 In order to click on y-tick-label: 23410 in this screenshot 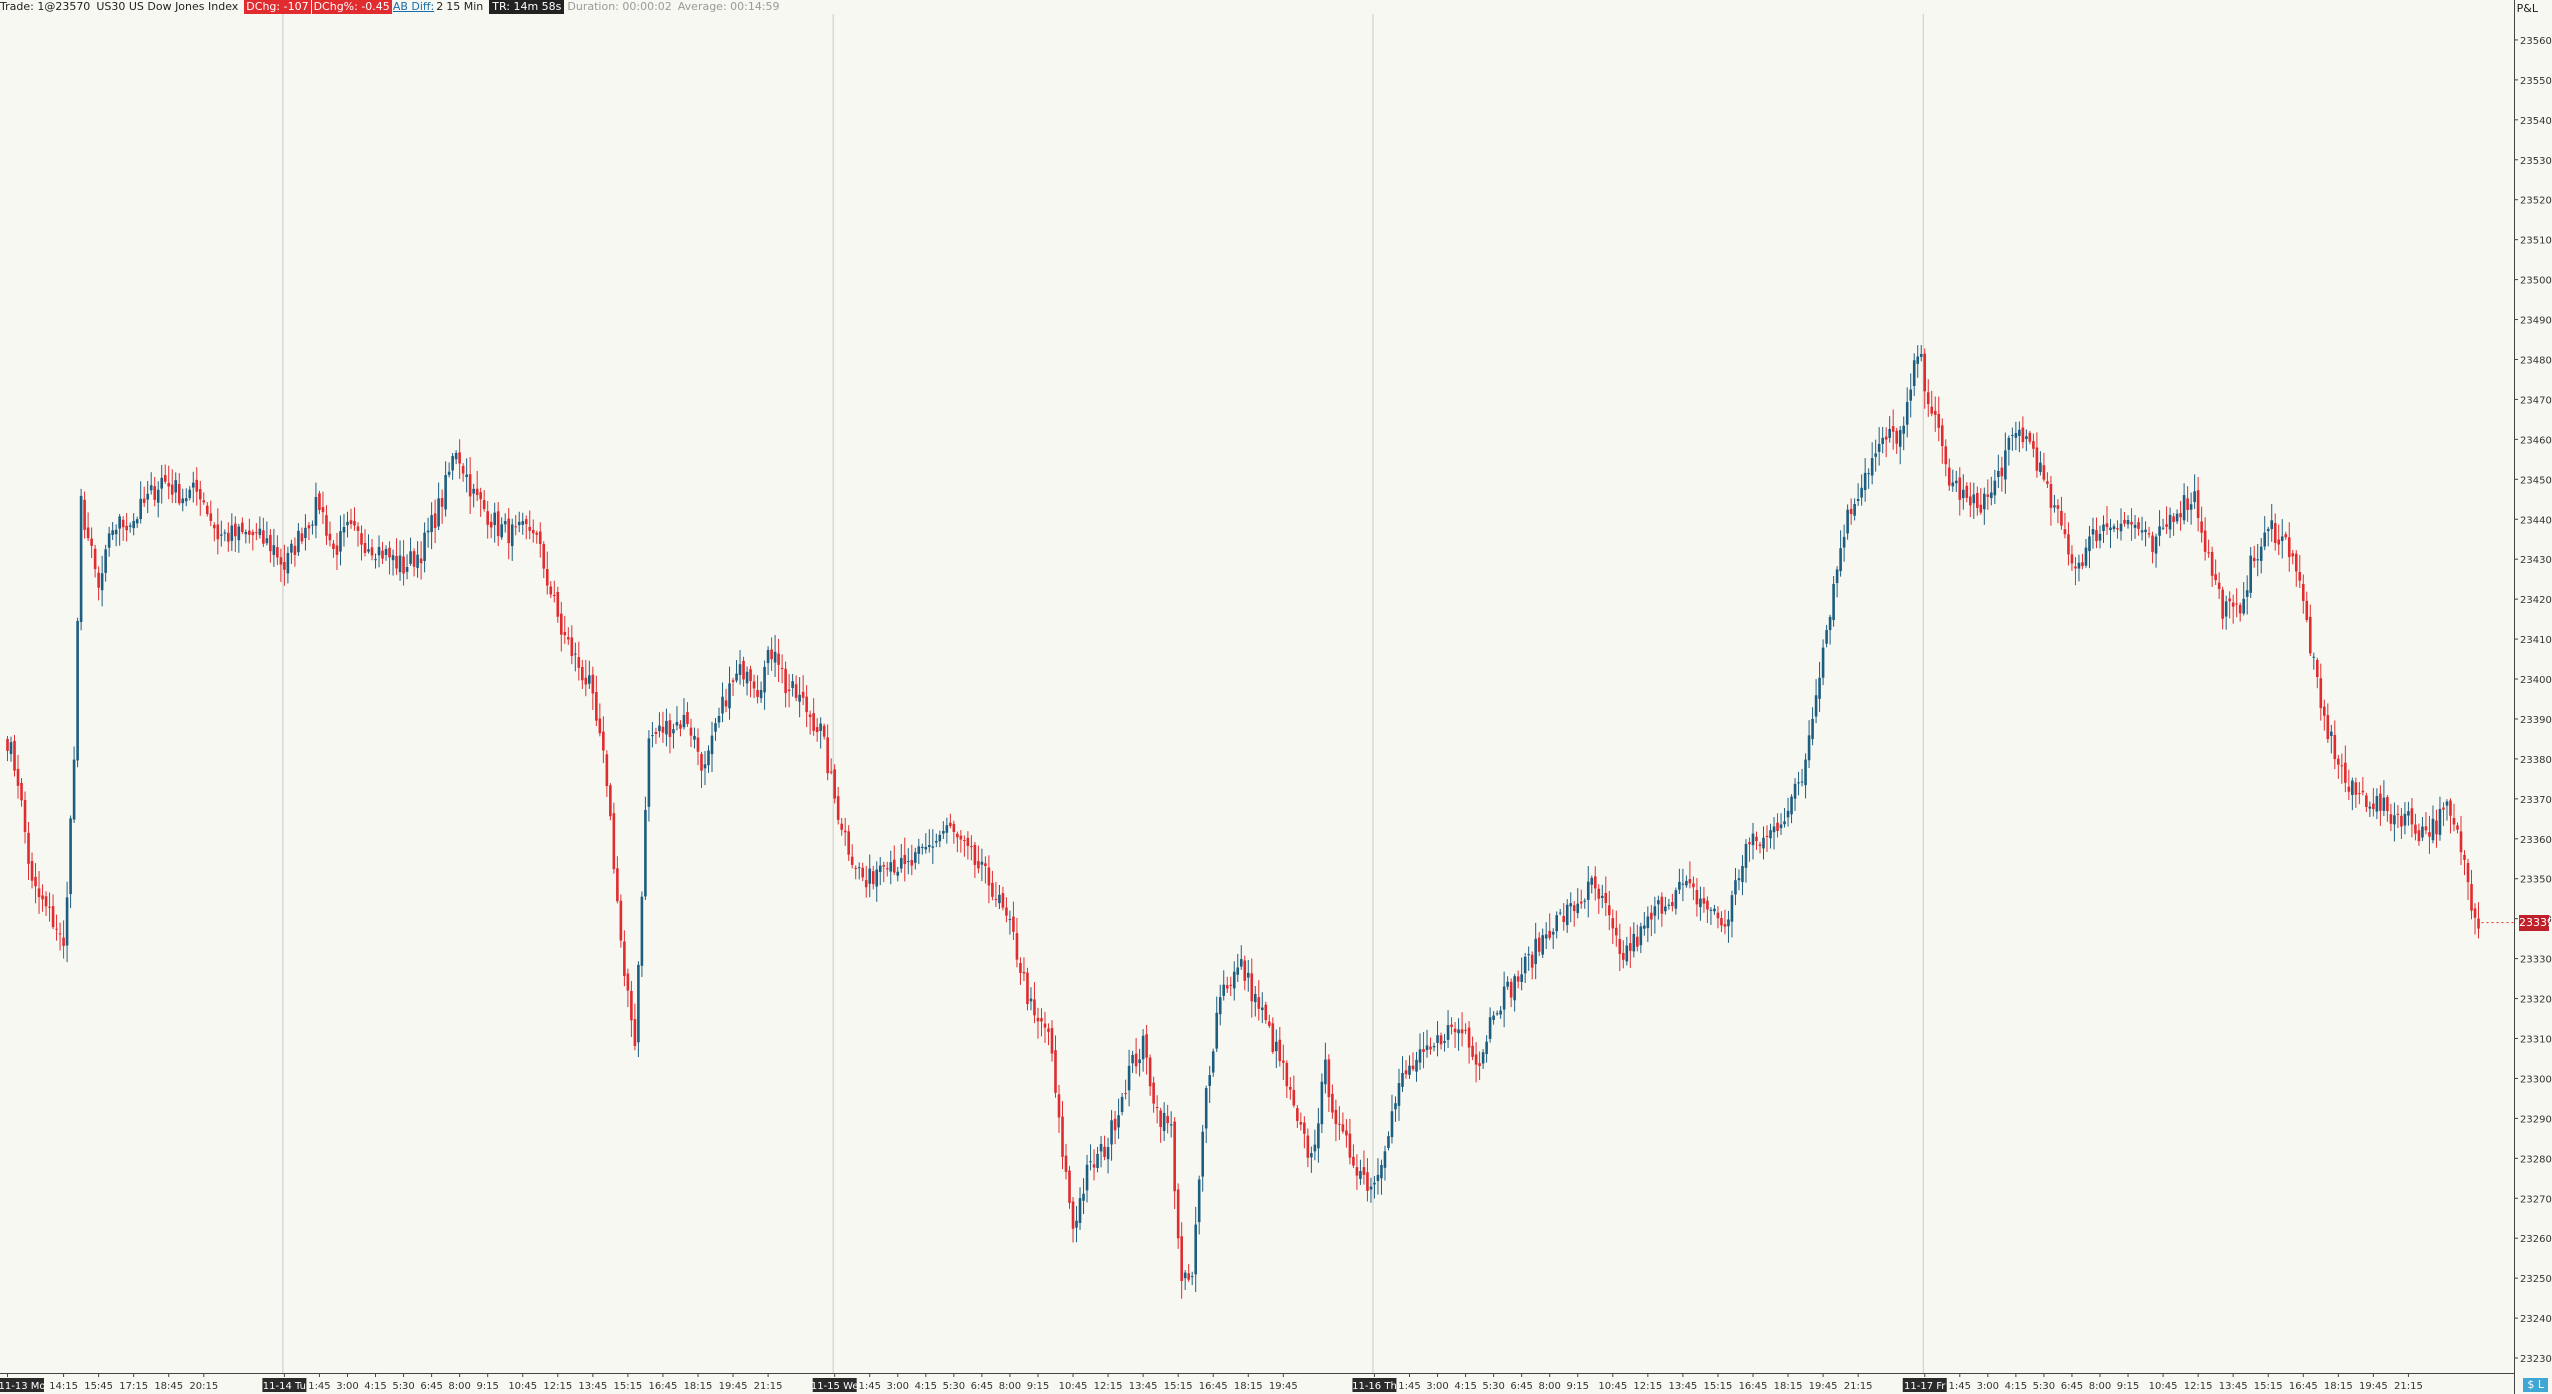, I will do `click(2536, 640)`.